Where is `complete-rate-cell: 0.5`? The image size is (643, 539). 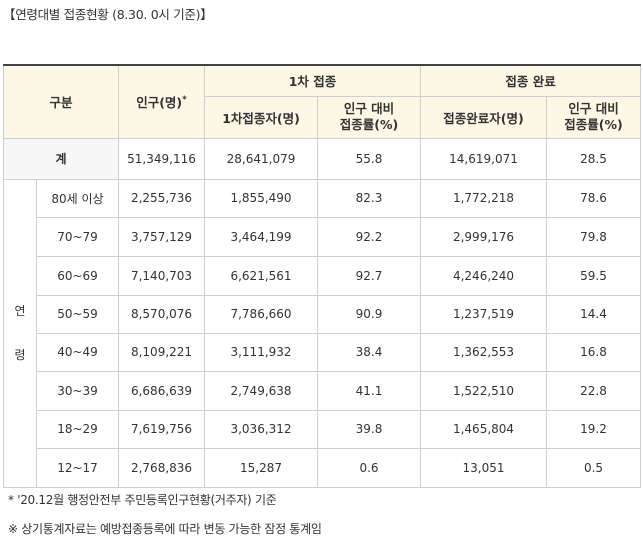 complete-rate-cell: 0.5 is located at coordinates (594, 467).